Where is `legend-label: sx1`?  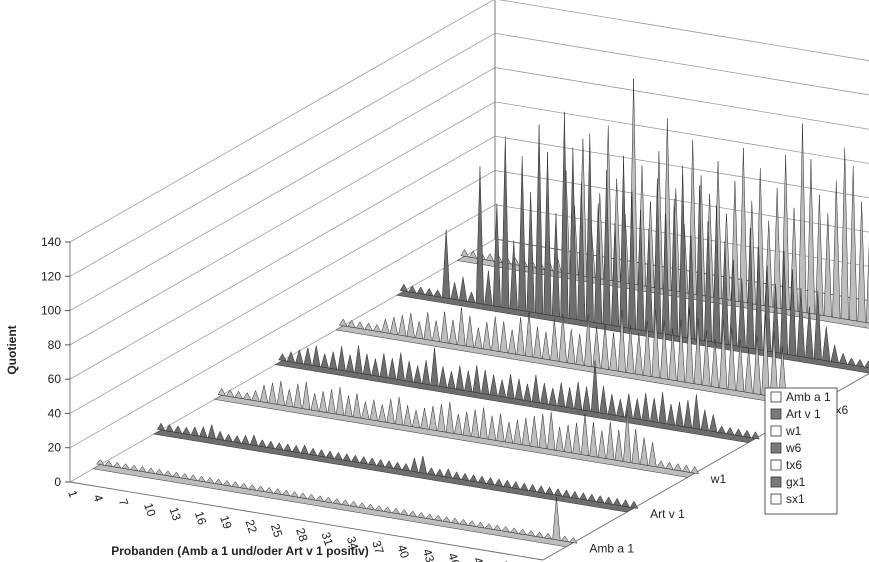 legend-label: sx1 is located at coordinates (795, 499).